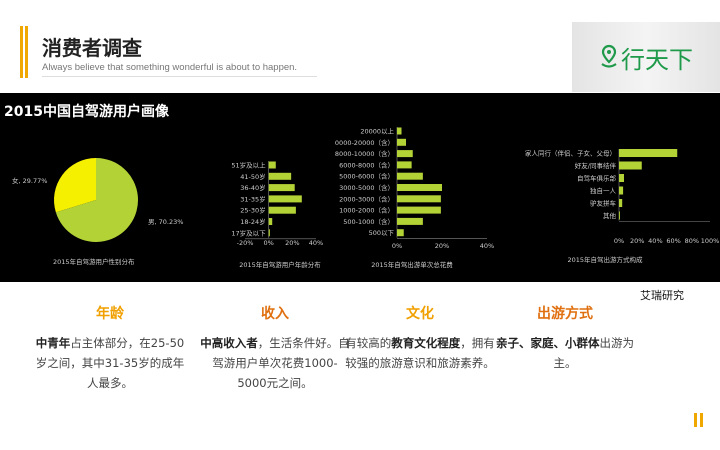 This screenshot has width=720, height=450. What do you see at coordinates (92, 48) in the screenshot?
I see `page-title: 消费者调查` at bounding box center [92, 48].